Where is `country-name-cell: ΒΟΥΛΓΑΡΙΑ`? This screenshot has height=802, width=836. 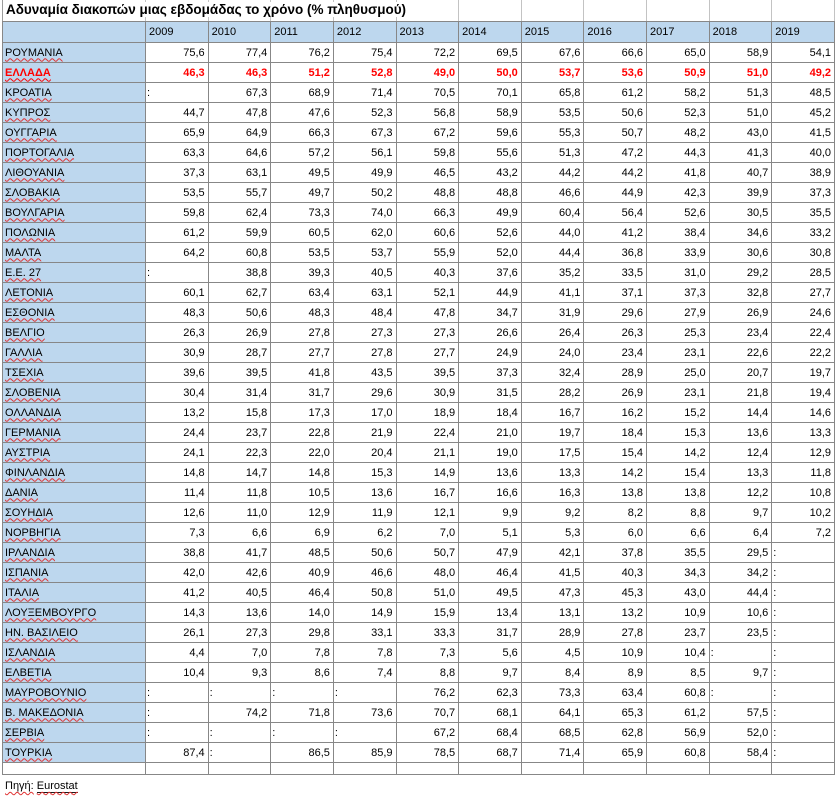 country-name-cell: ΒΟΥΛΓΑΡΙΑ is located at coordinates (74, 212).